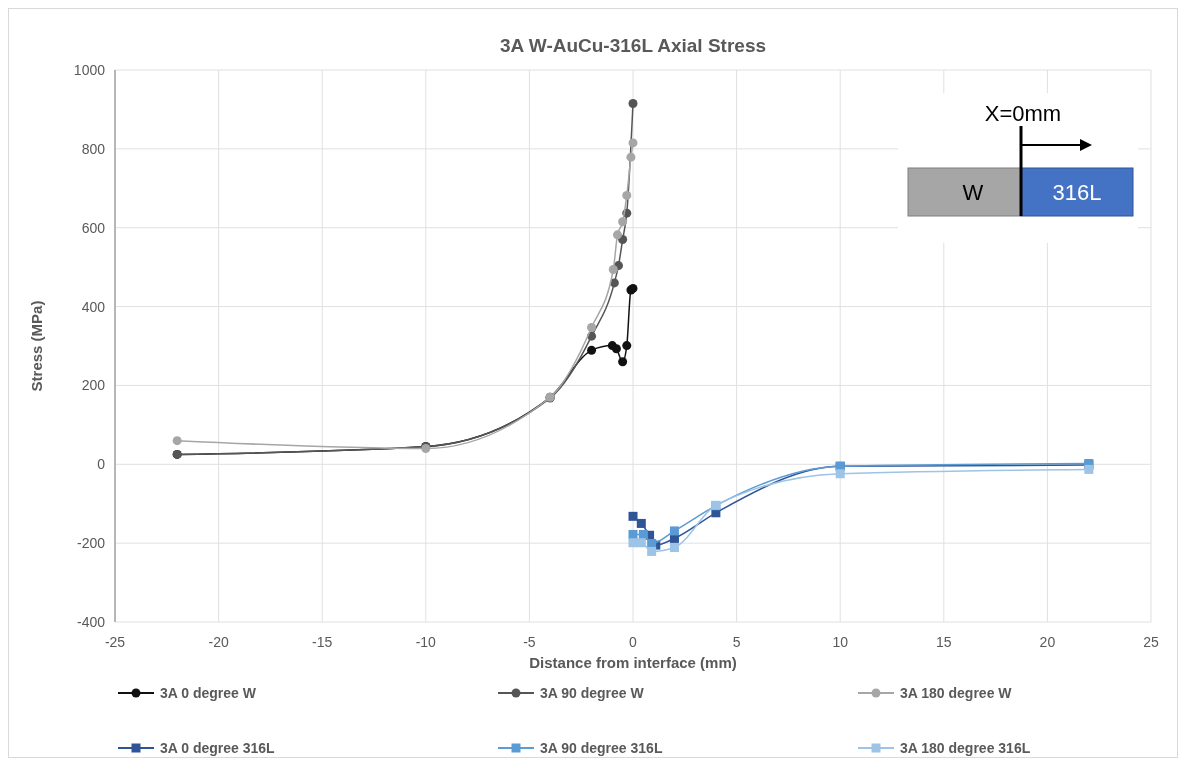  What do you see at coordinates (944, 642) in the screenshot?
I see `x-tick-label: 15` at bounding box center [944, 642].